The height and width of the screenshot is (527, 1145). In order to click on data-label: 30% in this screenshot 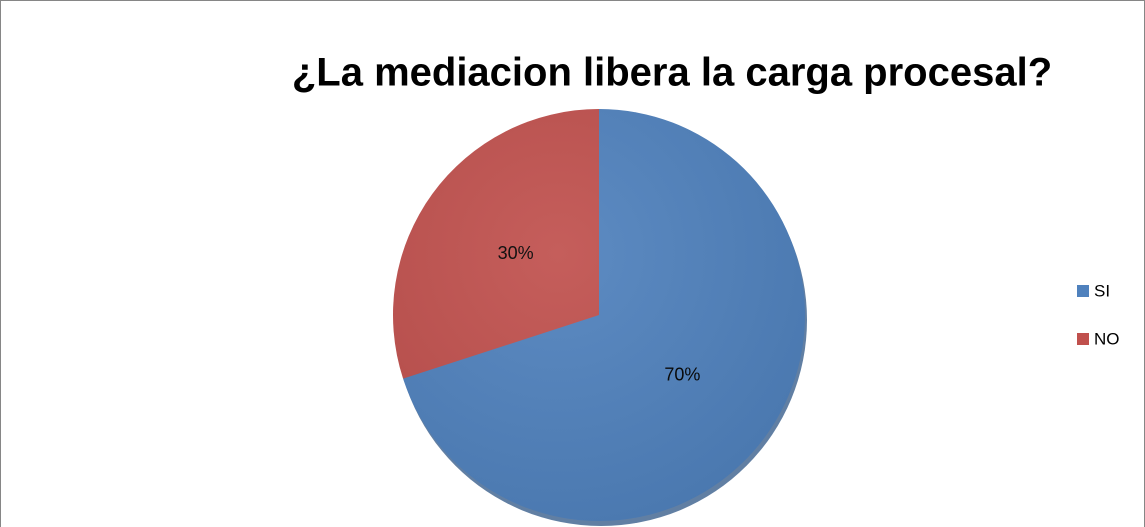, I will do `click(516, 253)`.